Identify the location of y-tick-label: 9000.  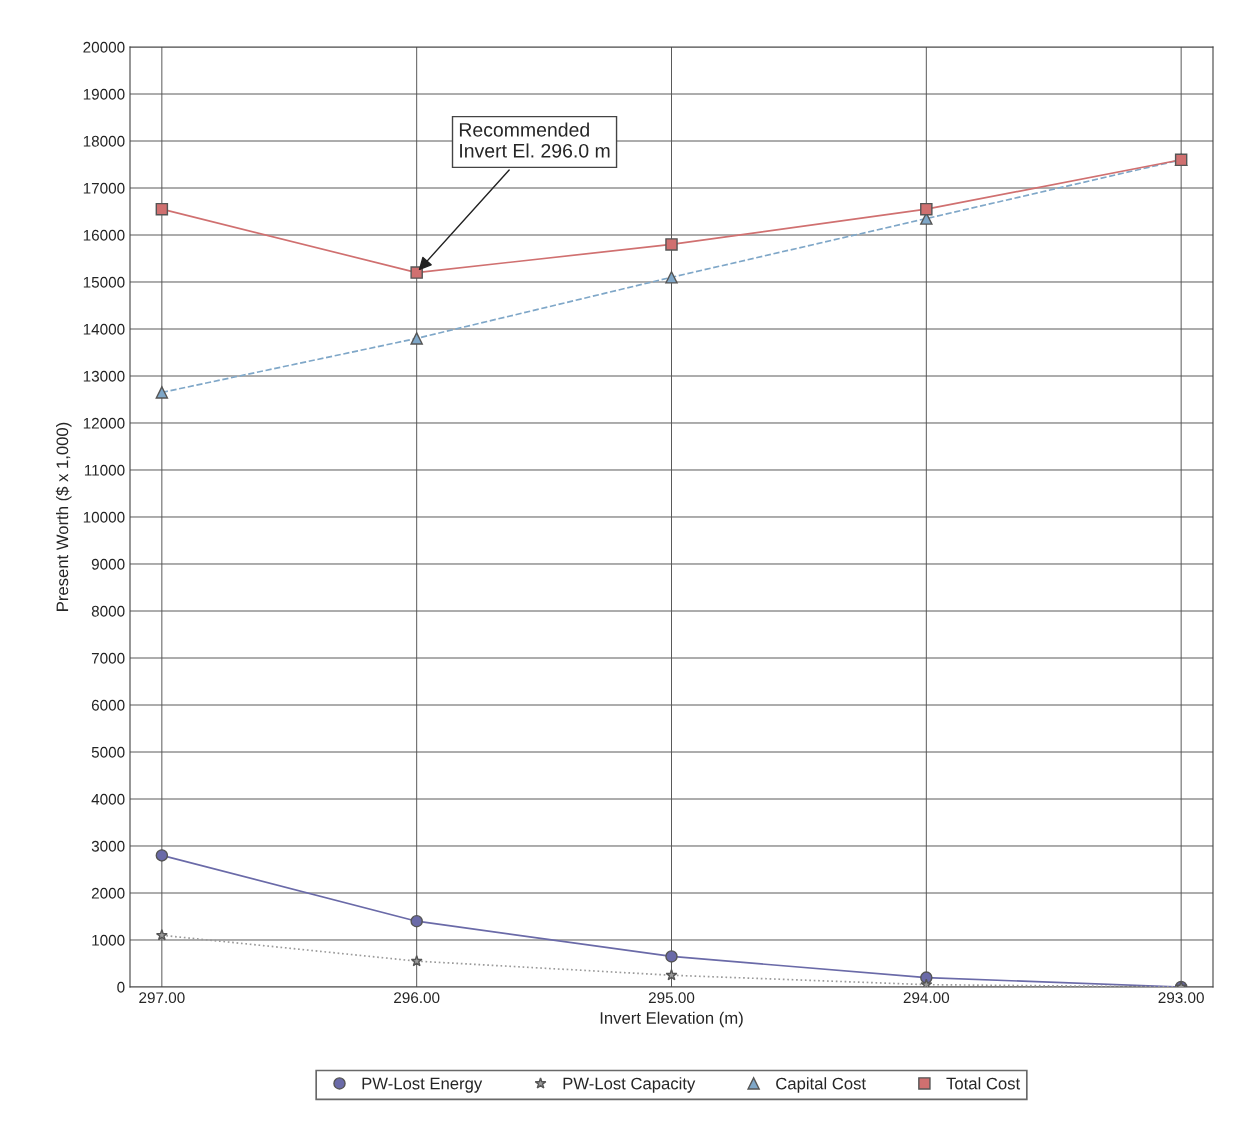
(108, 564).